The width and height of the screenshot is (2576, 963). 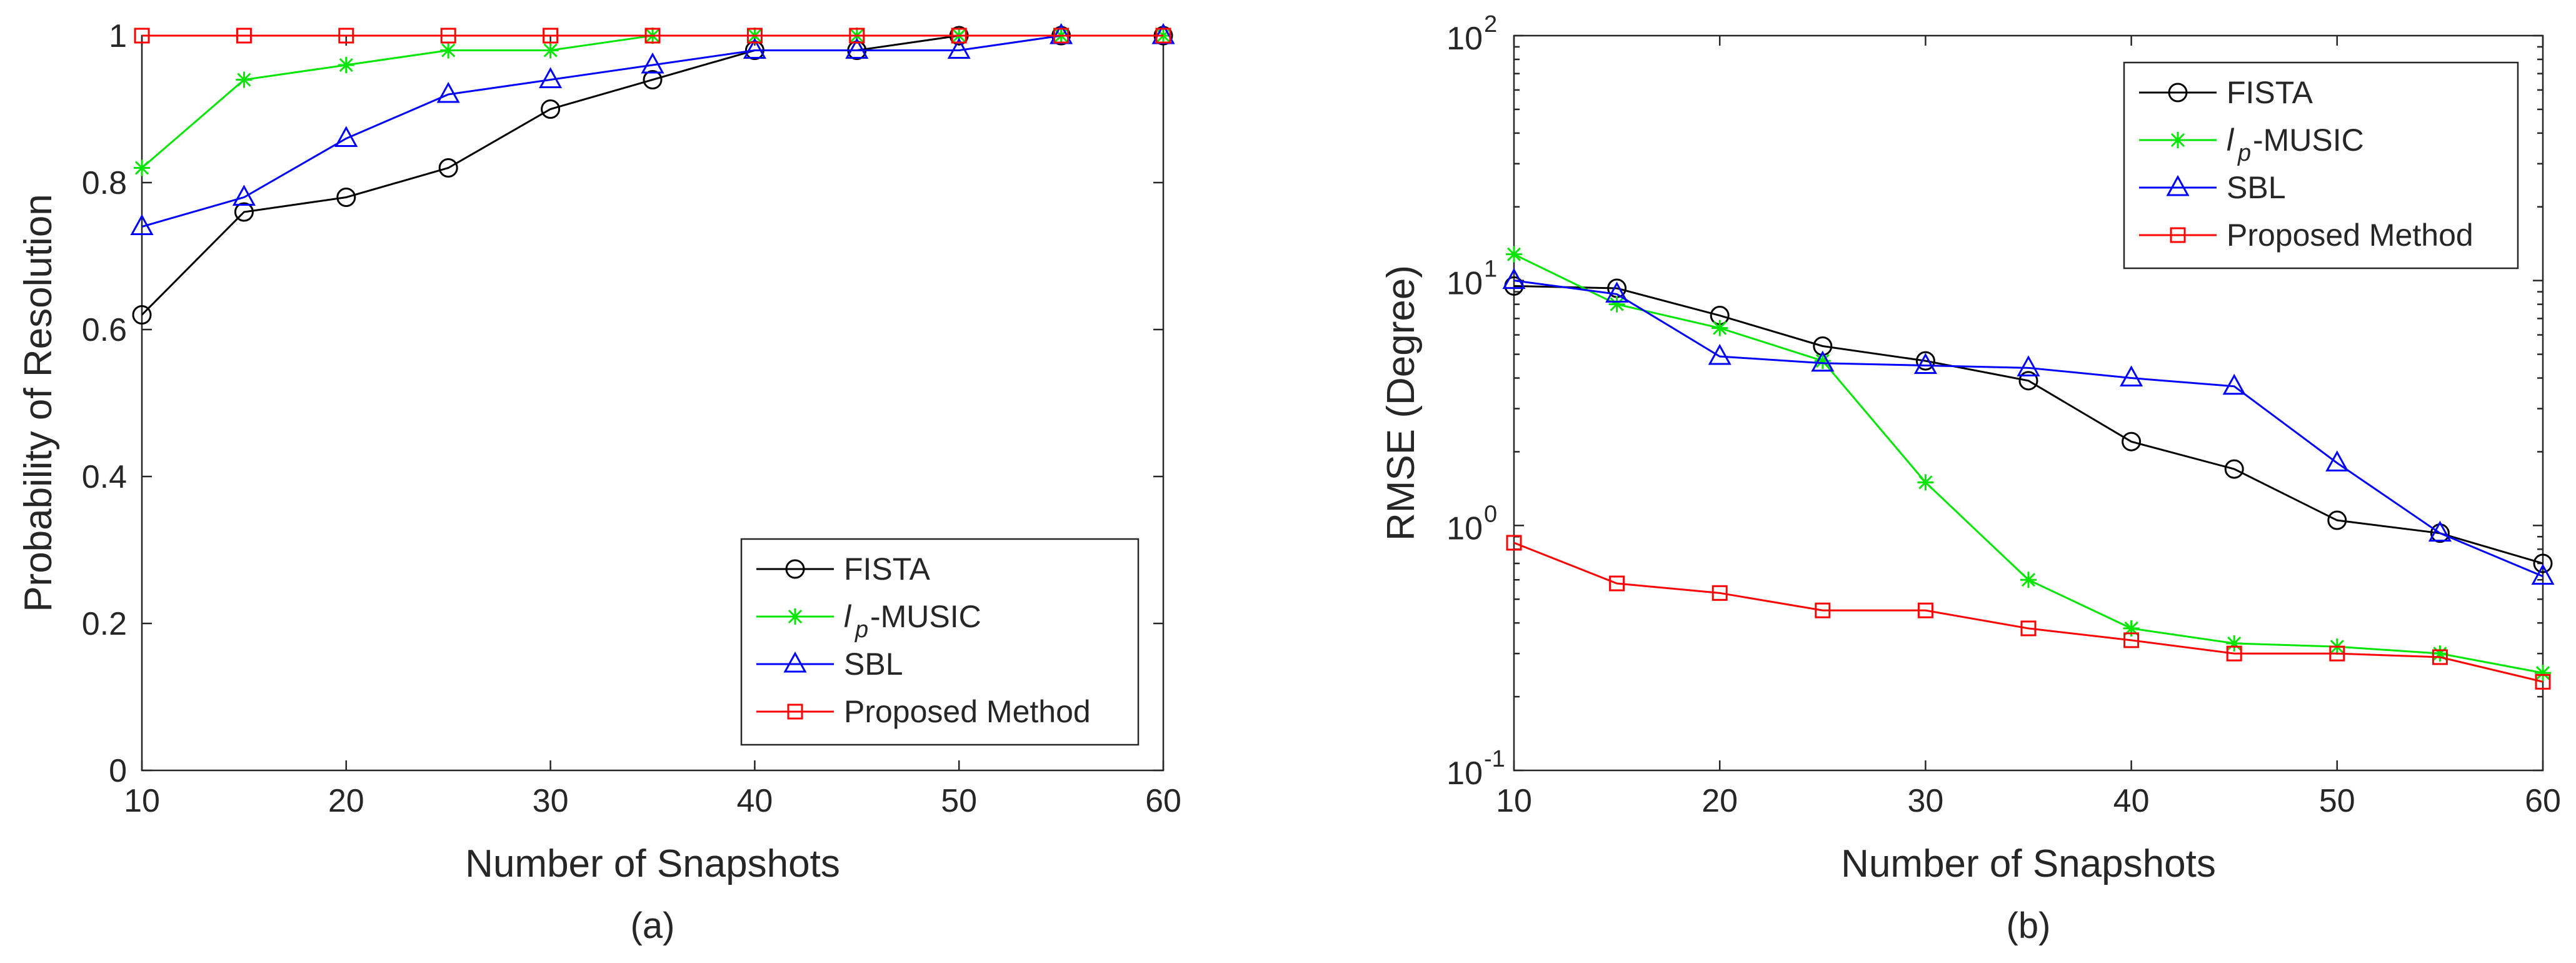 What do you see at coordinates (104, 624) in the screenshot?
I see `y-tick-label: 0.2` at bounding box center [104, 624].